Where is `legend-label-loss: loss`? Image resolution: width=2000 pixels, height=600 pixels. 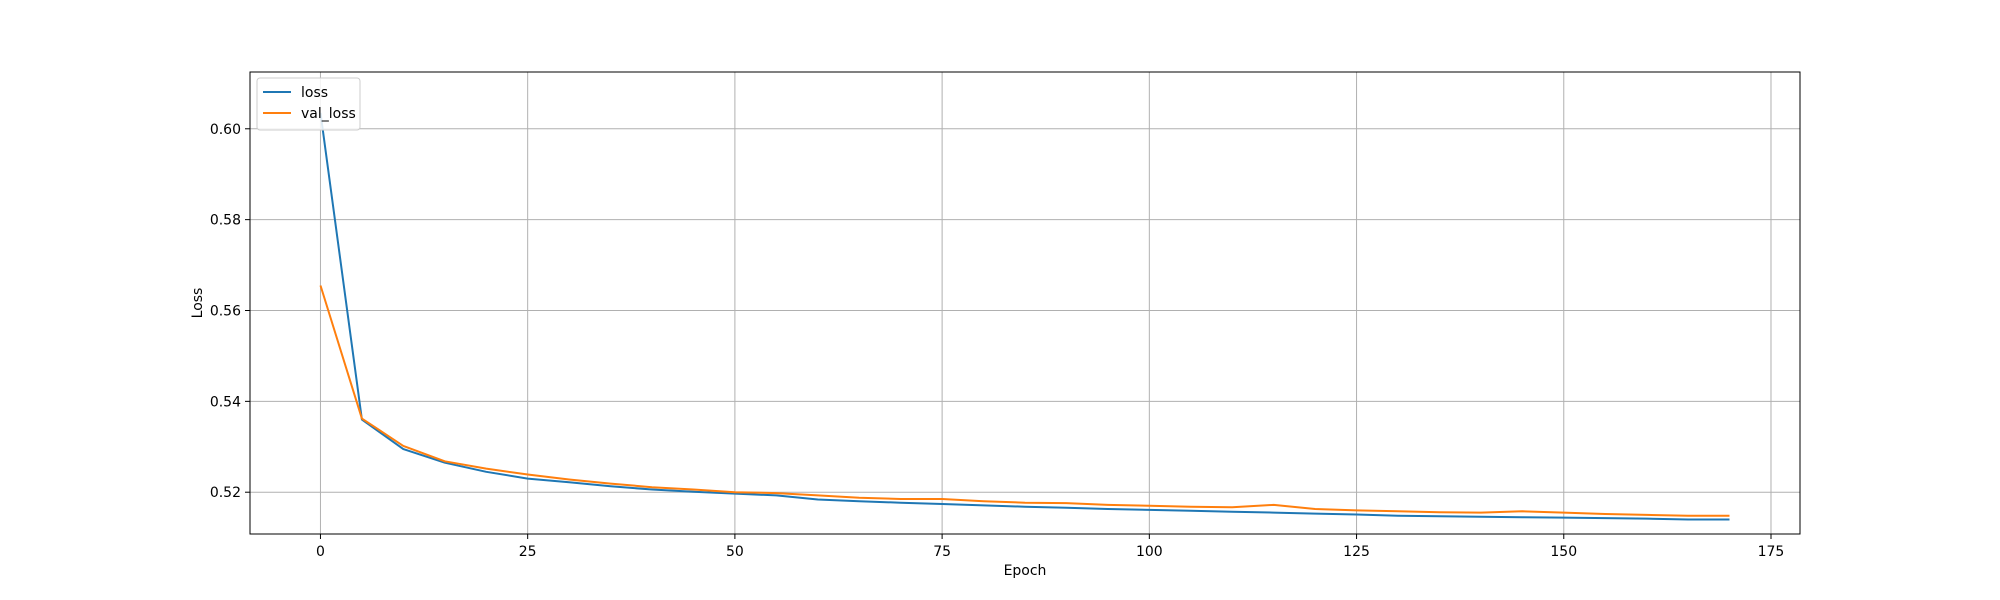
legend-label-loss: loss is located at coordinates (314, 93).